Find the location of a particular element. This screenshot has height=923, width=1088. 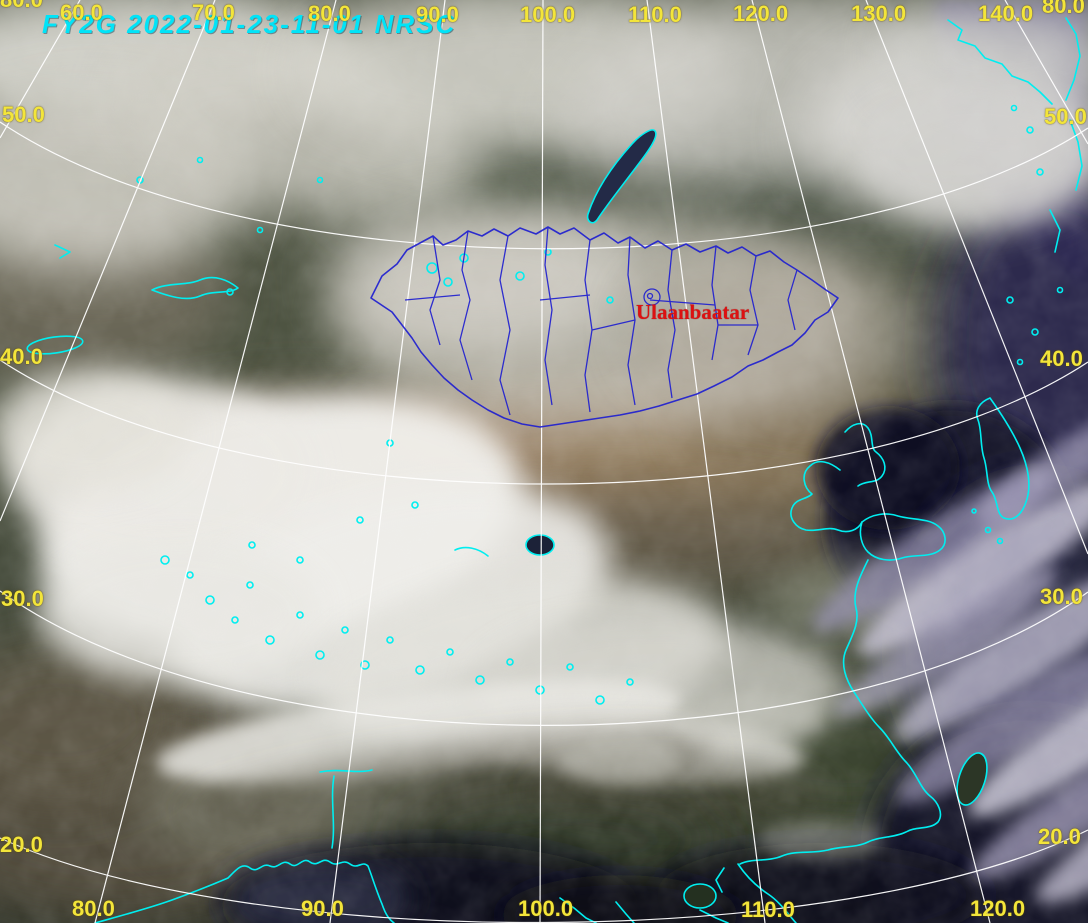

parallel-50n is located at coordinates (544, 185).